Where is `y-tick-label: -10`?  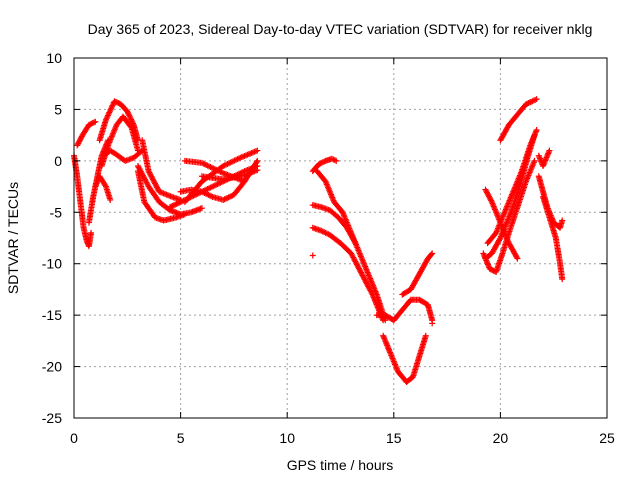 y-tick-label: -10 is located at coordinates (52, 264).